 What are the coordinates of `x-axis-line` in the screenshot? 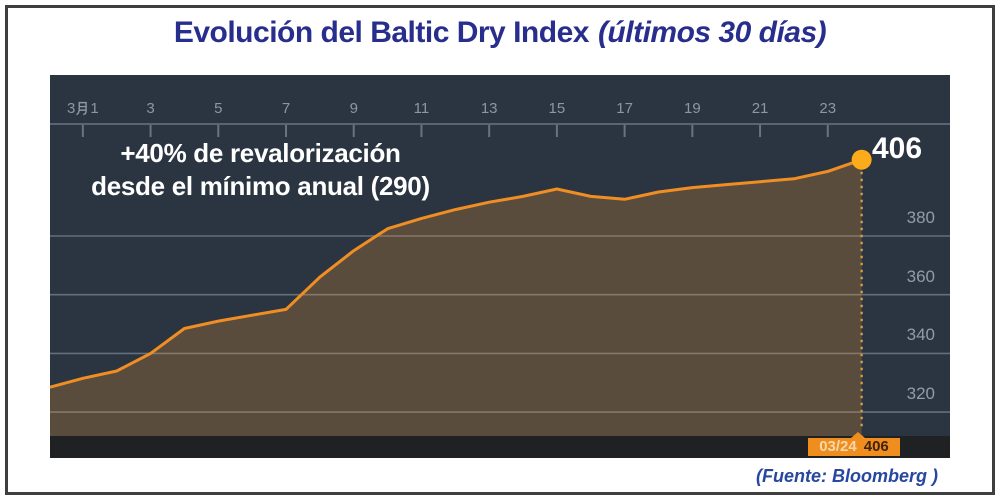 It's located at (500, 124).